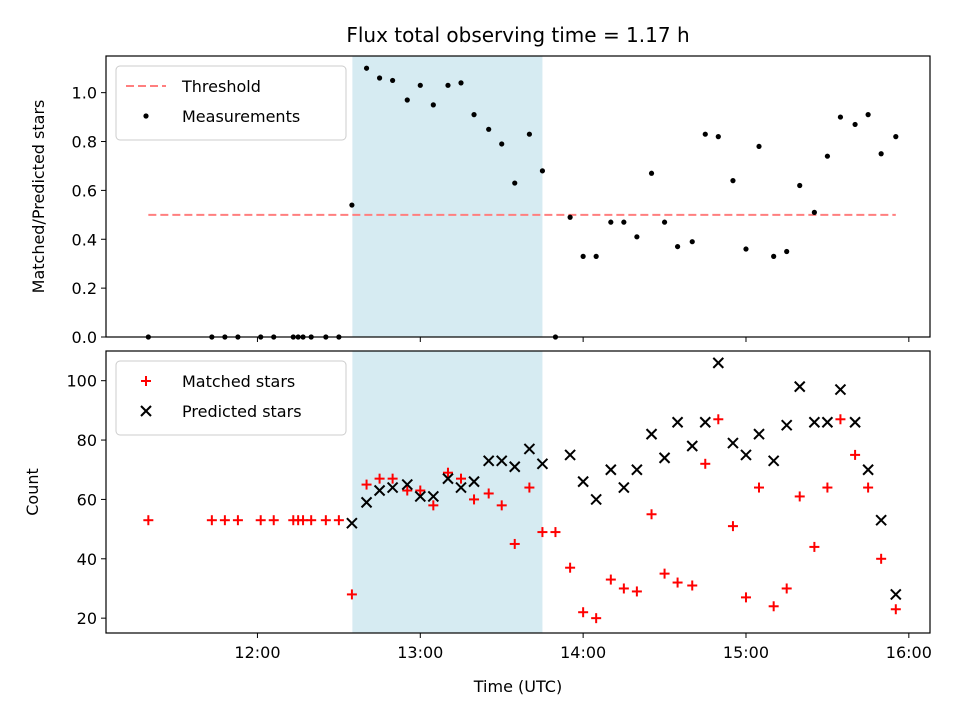  Describe the element at coordinates (221, 86) in the screenshot. I see `legend-label: Threshold` at that location.